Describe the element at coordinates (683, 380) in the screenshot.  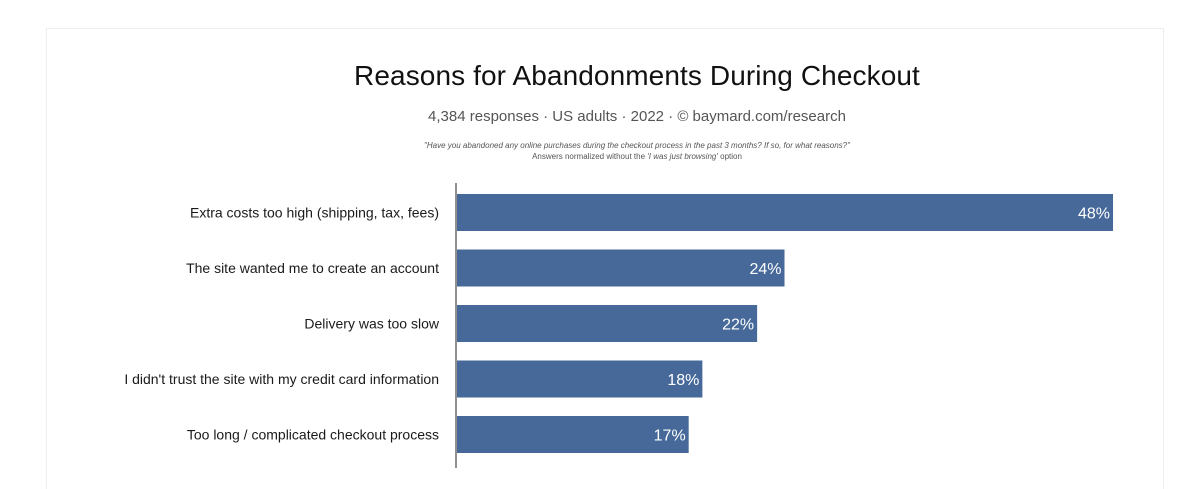
I see `value-label: 18%` at that location.